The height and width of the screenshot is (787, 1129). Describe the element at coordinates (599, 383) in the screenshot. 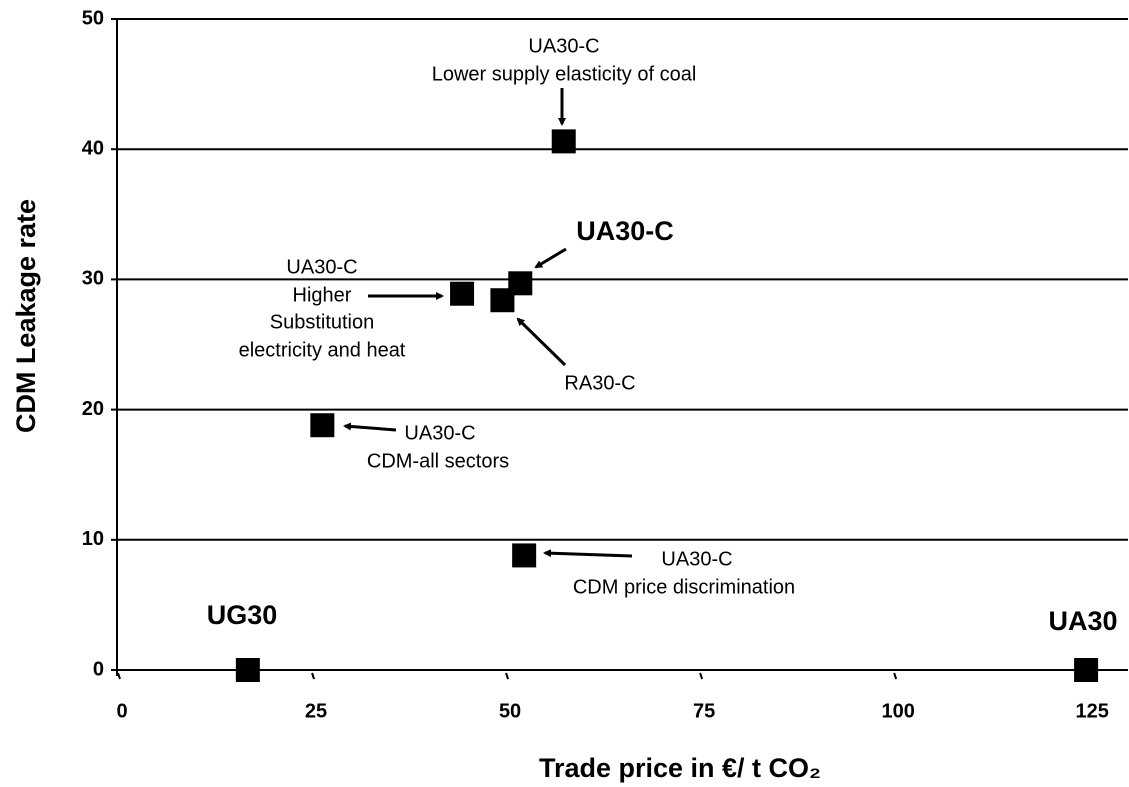

I see `annotation: RA30-C` at that location.